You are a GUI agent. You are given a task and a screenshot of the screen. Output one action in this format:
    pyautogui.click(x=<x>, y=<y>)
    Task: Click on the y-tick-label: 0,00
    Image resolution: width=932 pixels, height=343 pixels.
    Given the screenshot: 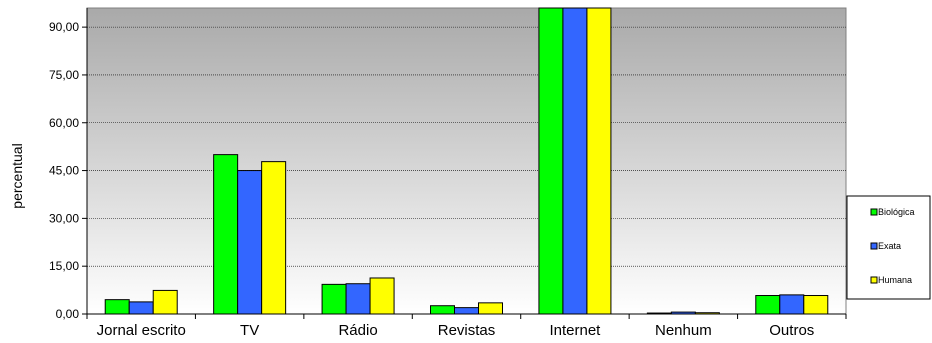 What is the action you would take?
    pyautogui.click(x=68, y=314)
    